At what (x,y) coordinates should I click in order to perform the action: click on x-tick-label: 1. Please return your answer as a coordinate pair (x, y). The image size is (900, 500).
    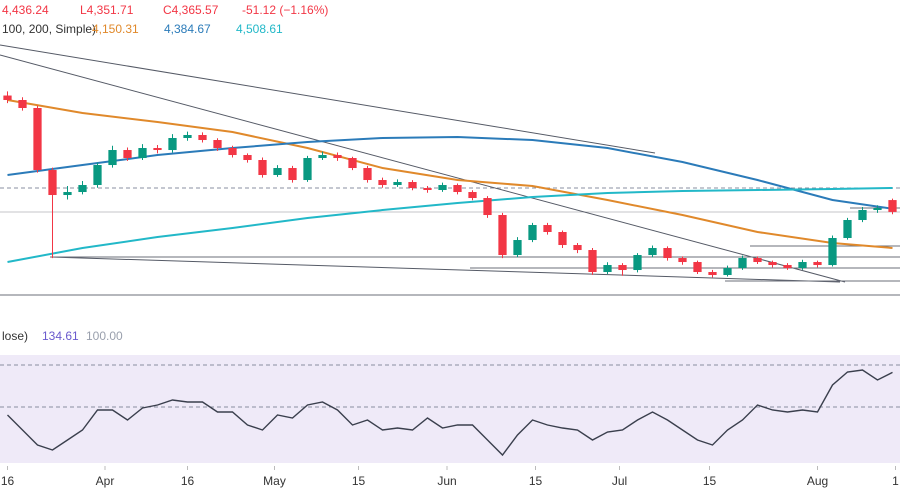
    Looking at the image, I should click on (895, 481).